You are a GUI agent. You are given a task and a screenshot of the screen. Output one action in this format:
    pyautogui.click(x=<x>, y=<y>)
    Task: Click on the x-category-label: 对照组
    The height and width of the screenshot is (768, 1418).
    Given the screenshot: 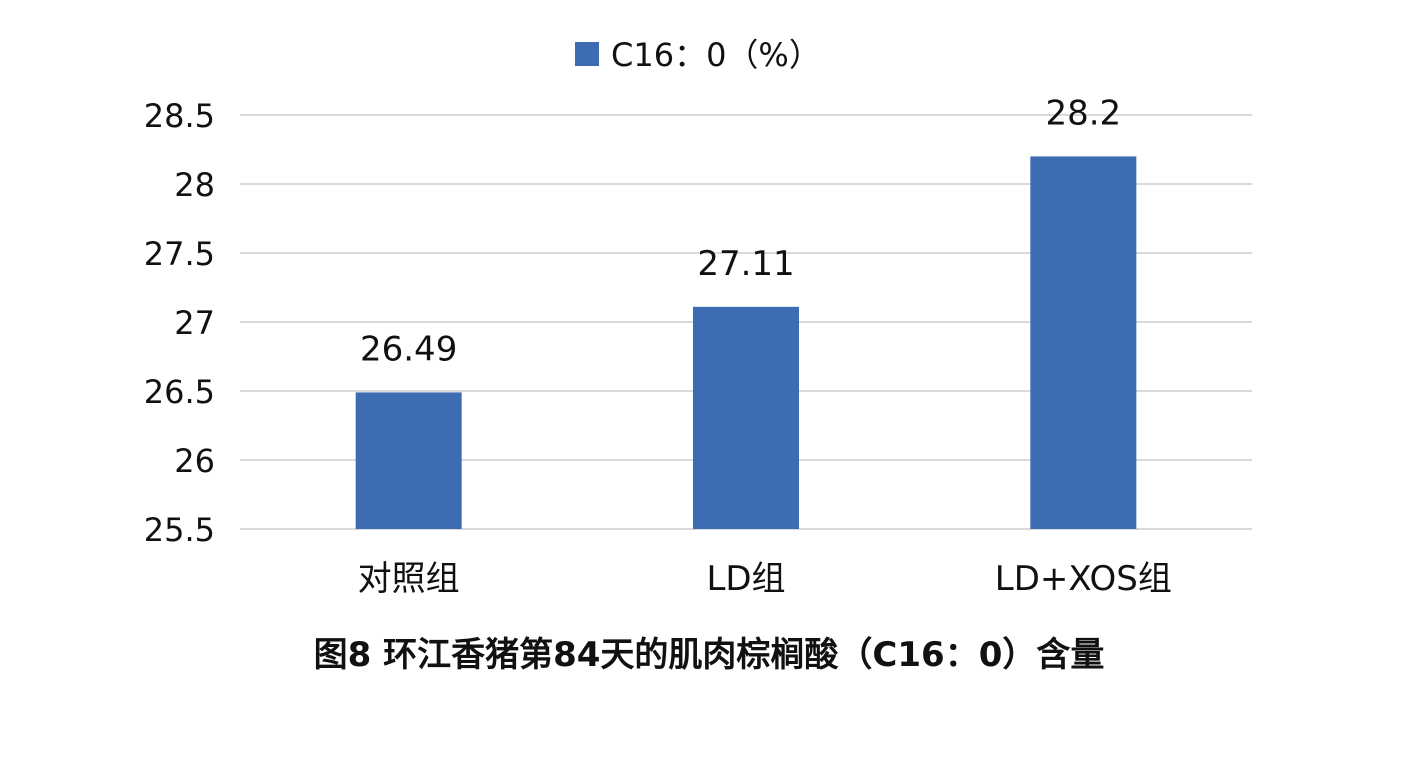 What is the action you would take?
    pyautogui.click(x=409, y=579)
    